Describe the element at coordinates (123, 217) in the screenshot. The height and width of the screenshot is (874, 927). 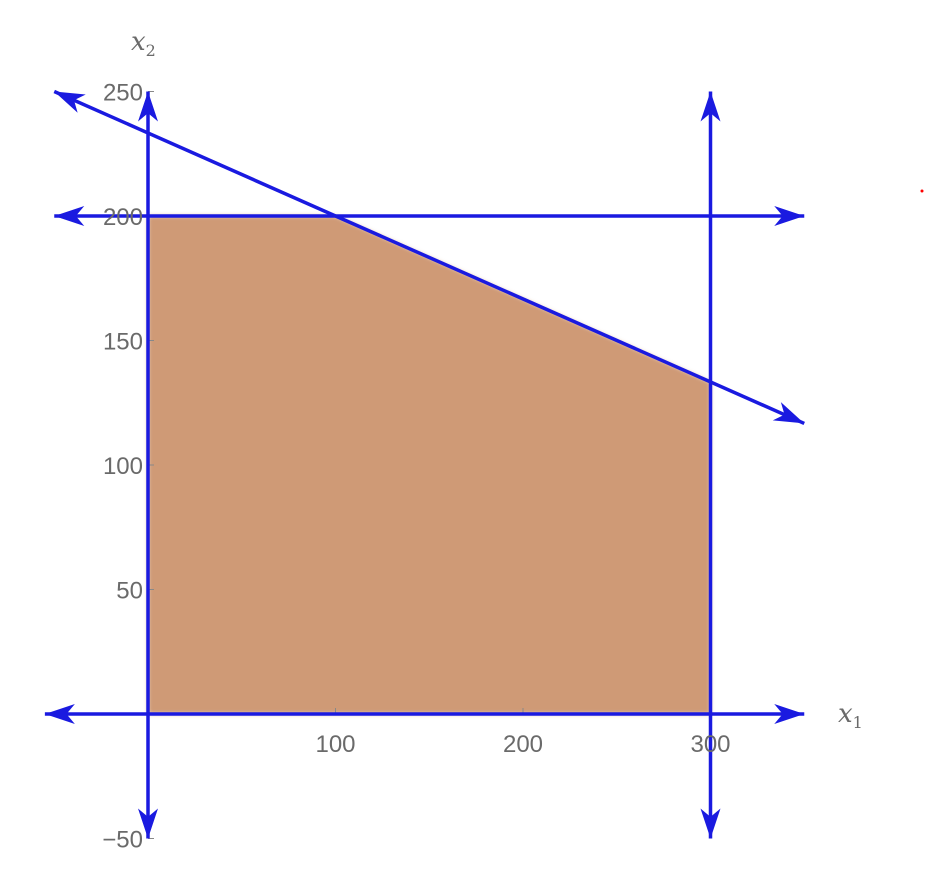
I see `y-tick-label: 200` at that location.